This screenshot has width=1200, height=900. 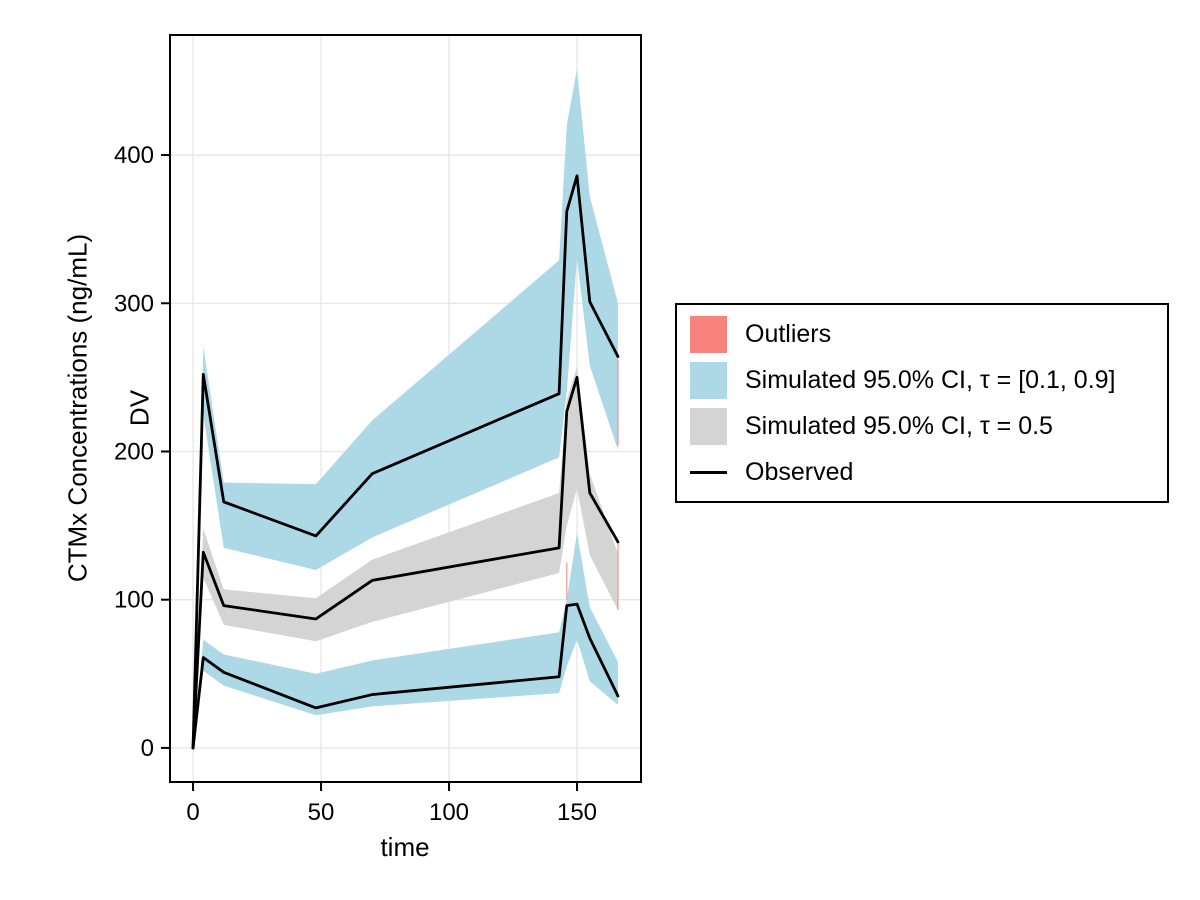 What do you see at coordinates (134, 600) in the screenshot?
I see `y-tick-label: 100` at bounding box center [134, 600].